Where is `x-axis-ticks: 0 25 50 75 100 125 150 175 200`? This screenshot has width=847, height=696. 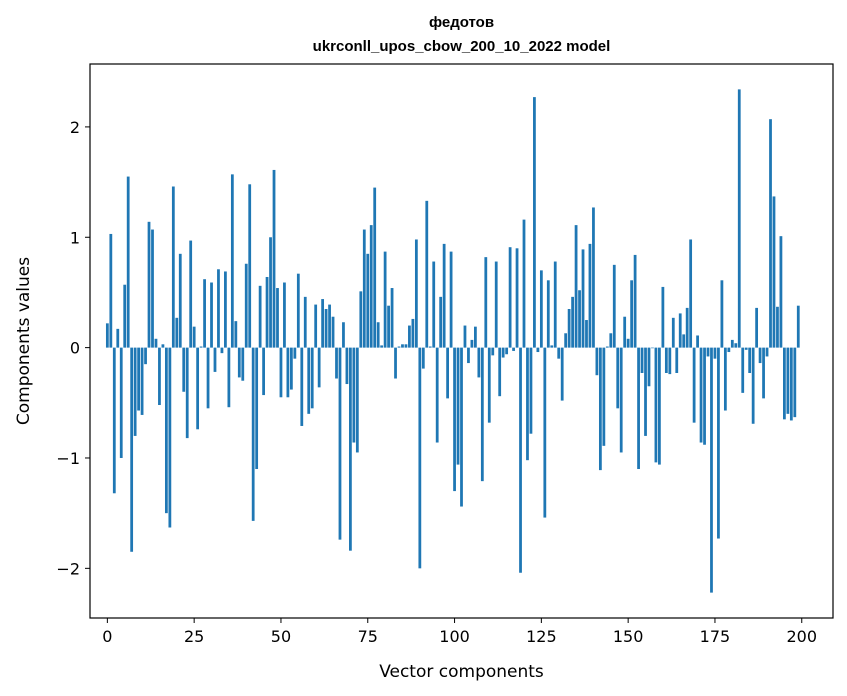 x-axis-ticks: 0 25 50 75 100 125 150 175 200 is located at coordinates (459, 632).